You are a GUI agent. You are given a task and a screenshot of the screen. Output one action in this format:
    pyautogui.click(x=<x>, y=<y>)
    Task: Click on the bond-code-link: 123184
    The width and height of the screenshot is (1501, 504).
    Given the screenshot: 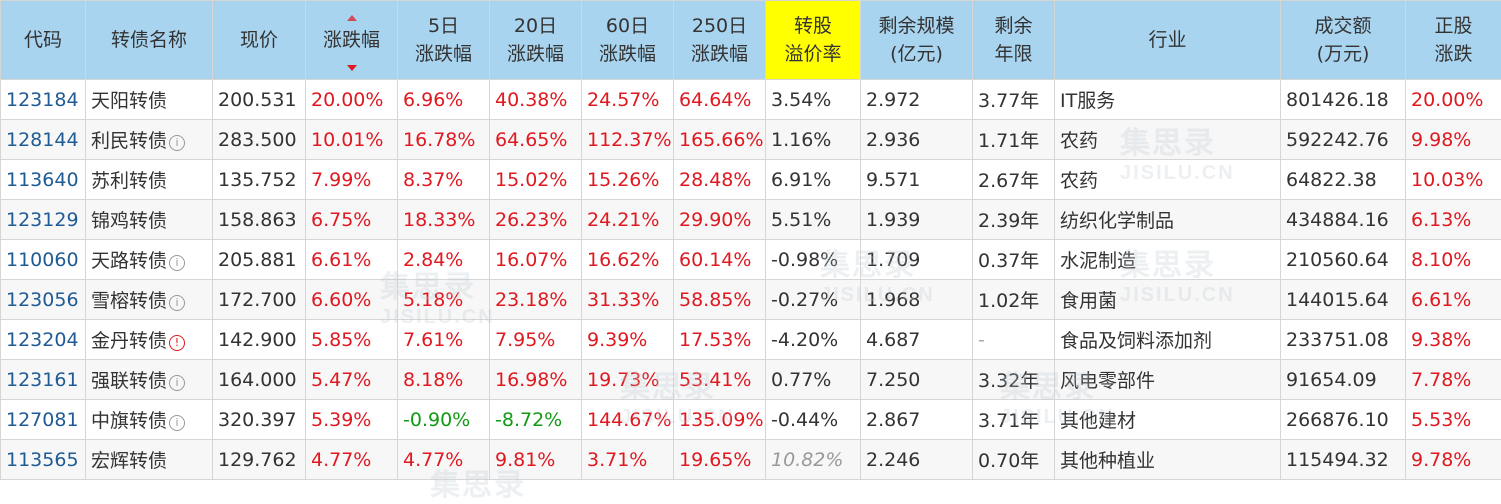 What is the action you would take?
    pyautogui.click(x=43, y=100)
    